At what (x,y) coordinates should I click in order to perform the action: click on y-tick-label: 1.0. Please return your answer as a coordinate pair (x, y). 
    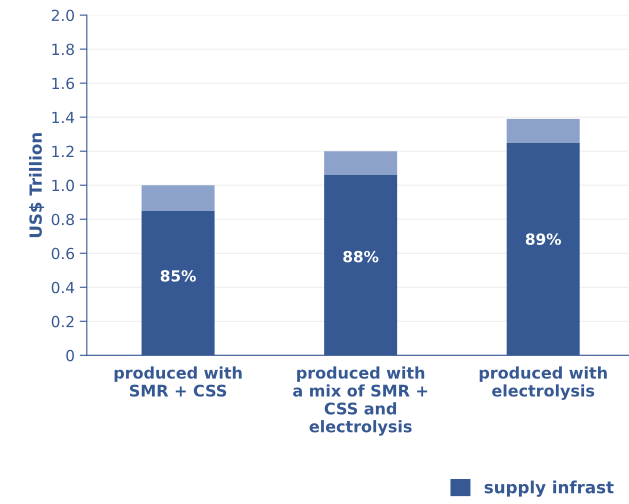
    Looking at the image, I should click on (63, 186).